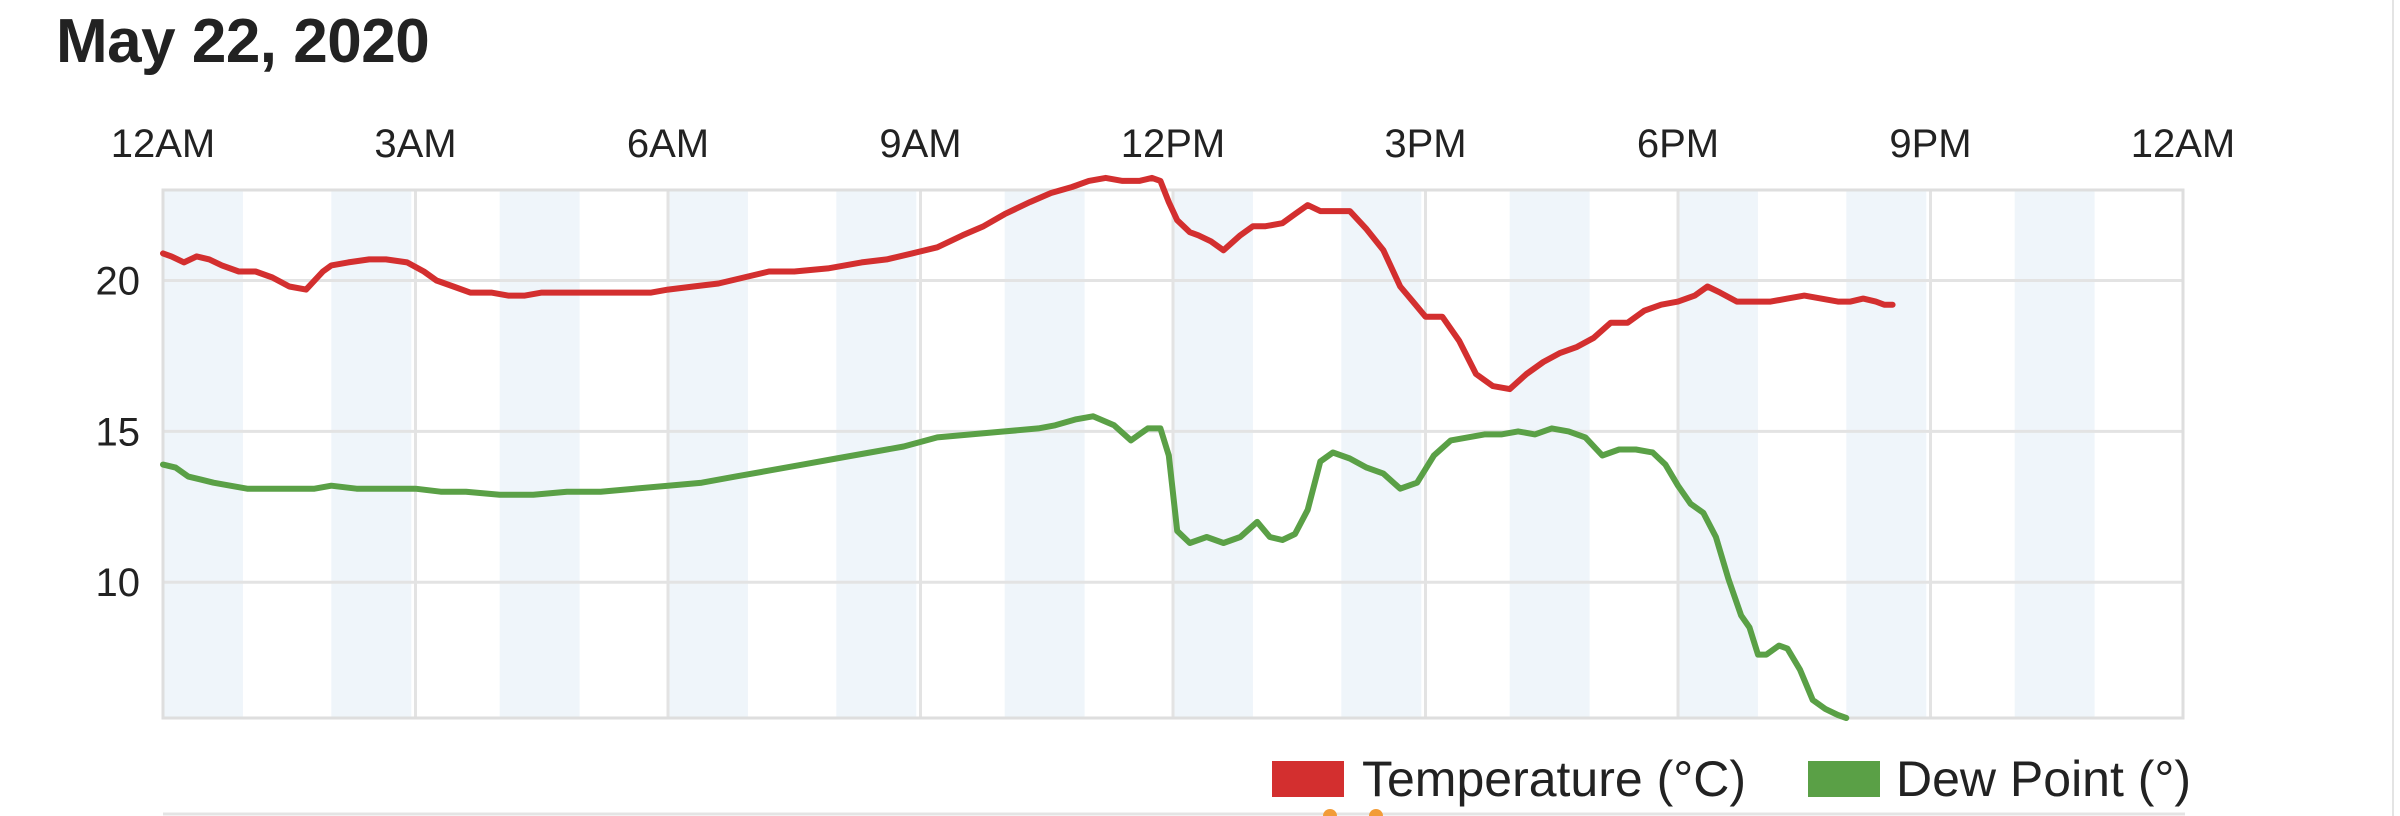 The width and height of the screenshot is (2400, 816). What do you see at coordinates (920, 144) in the screenshot?
I see `x-tick-label: 9AM` at bounding box center [920, 144].